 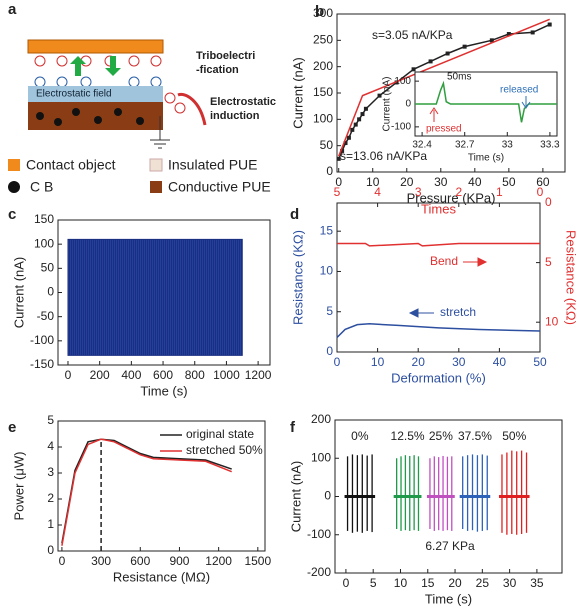 What do you see at coordinates (226, 375) in the screenshot?
I see `x-tick-label: 1000` at bounding box center [226, 375].